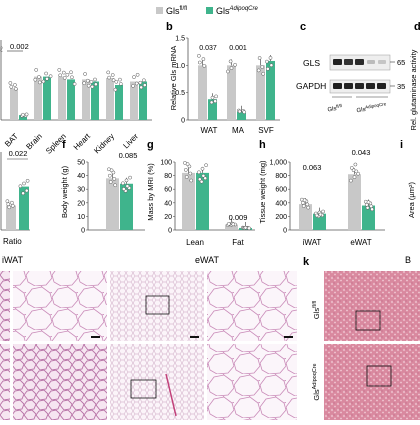 The image size is (420, 425). What do you see at coordinates (11, 140) in the screenshot?
I see `panel-a-label-bat: BAT` at bounding box center [11, 140].